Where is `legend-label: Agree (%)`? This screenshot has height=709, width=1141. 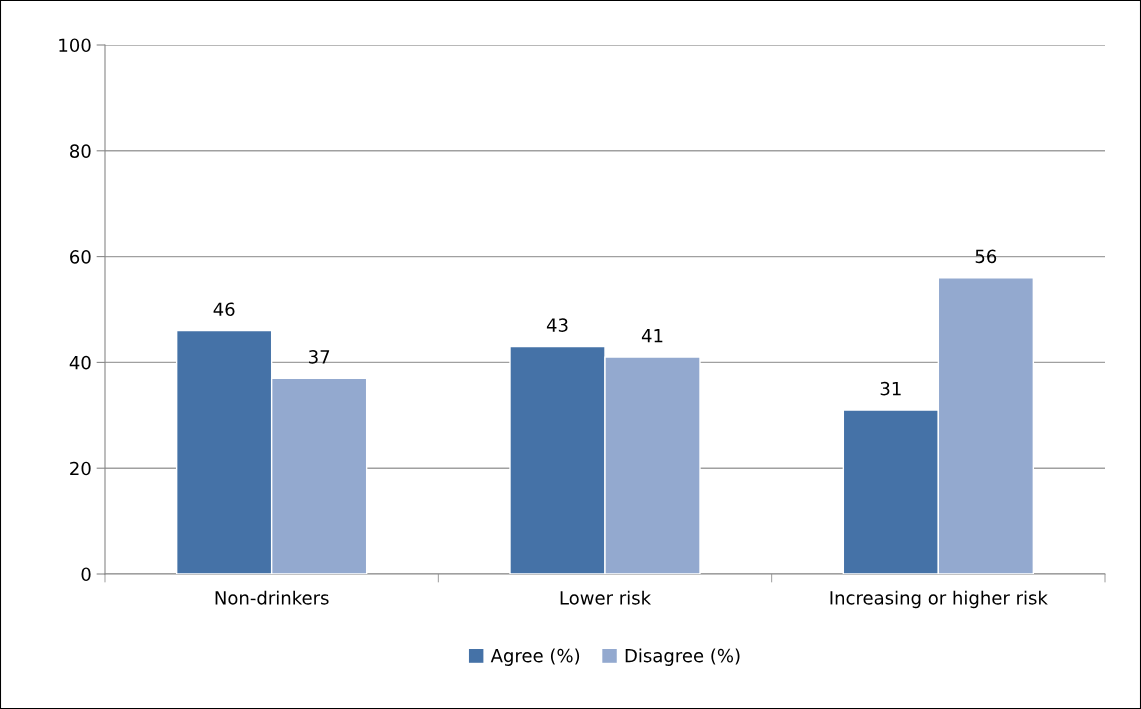
legend-label: Agree (%) is located at coordinates (535, 657).